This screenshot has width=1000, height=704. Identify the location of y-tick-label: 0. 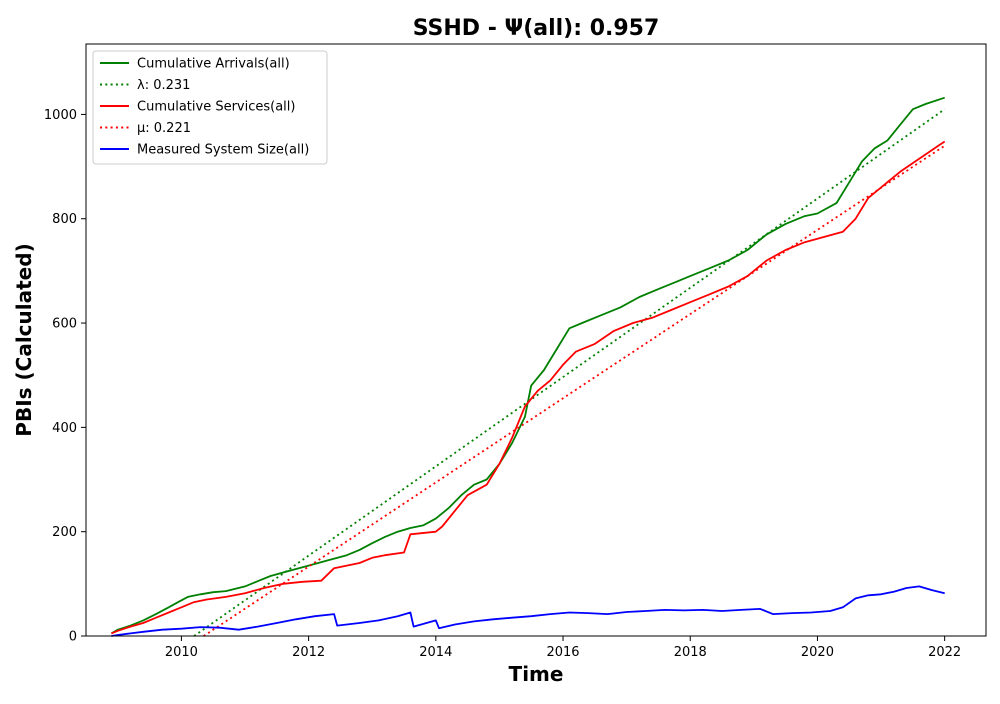
(73, 637).